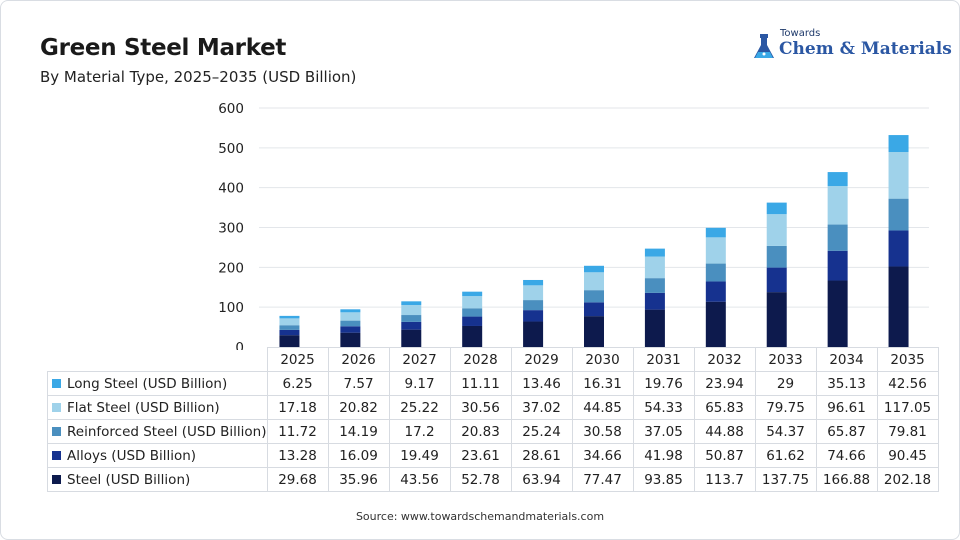  Describe the element at coordinates (419, 479) in the screenshot. I see `data-label: 43.56` at that location.